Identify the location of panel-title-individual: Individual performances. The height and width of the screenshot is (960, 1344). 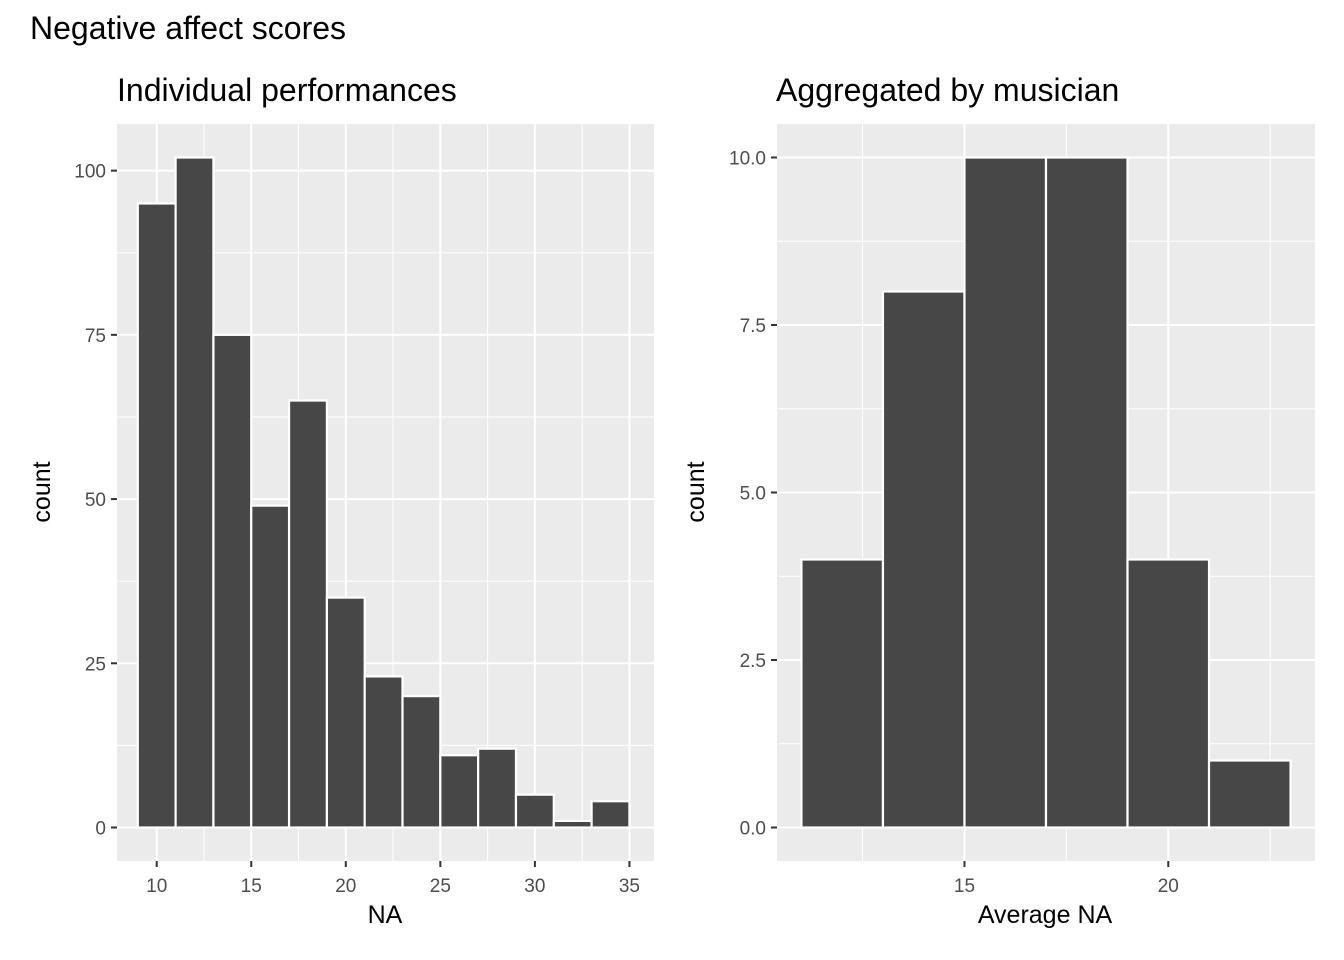
(287, 90).